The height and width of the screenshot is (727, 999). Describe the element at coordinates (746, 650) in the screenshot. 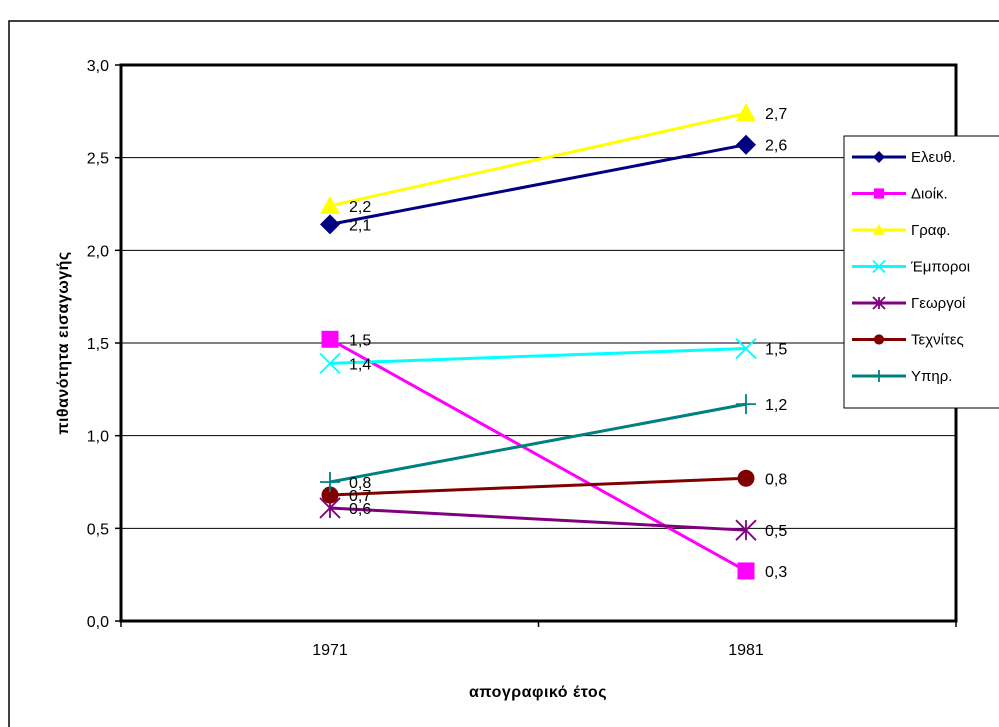

I see `x-tick-label: 1981` at that location.